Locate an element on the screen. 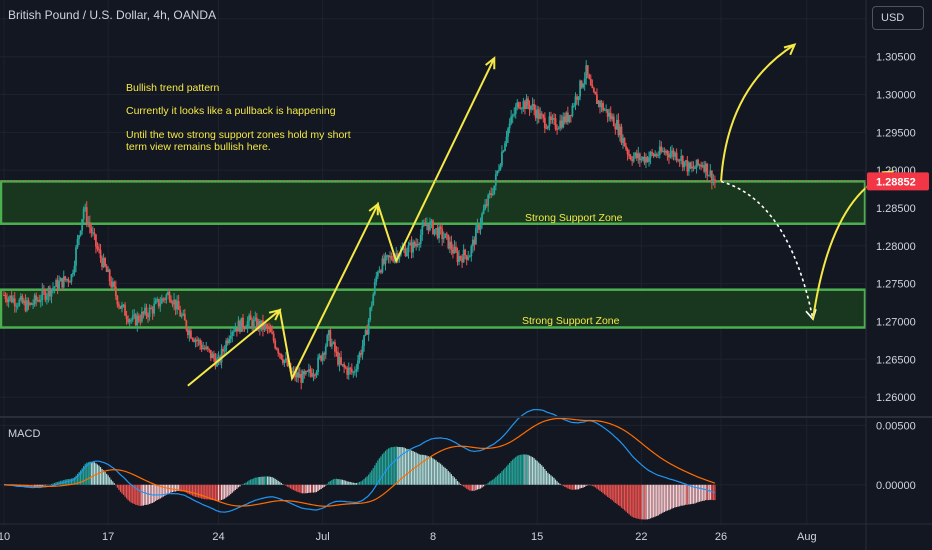 The width and height of the screenshot is (932, 550). last-price-badge is located at coordinates (898, 181).